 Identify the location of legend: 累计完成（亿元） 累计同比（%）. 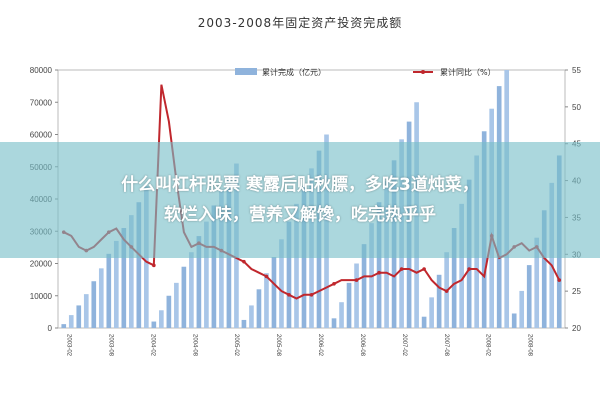
(365, 72).